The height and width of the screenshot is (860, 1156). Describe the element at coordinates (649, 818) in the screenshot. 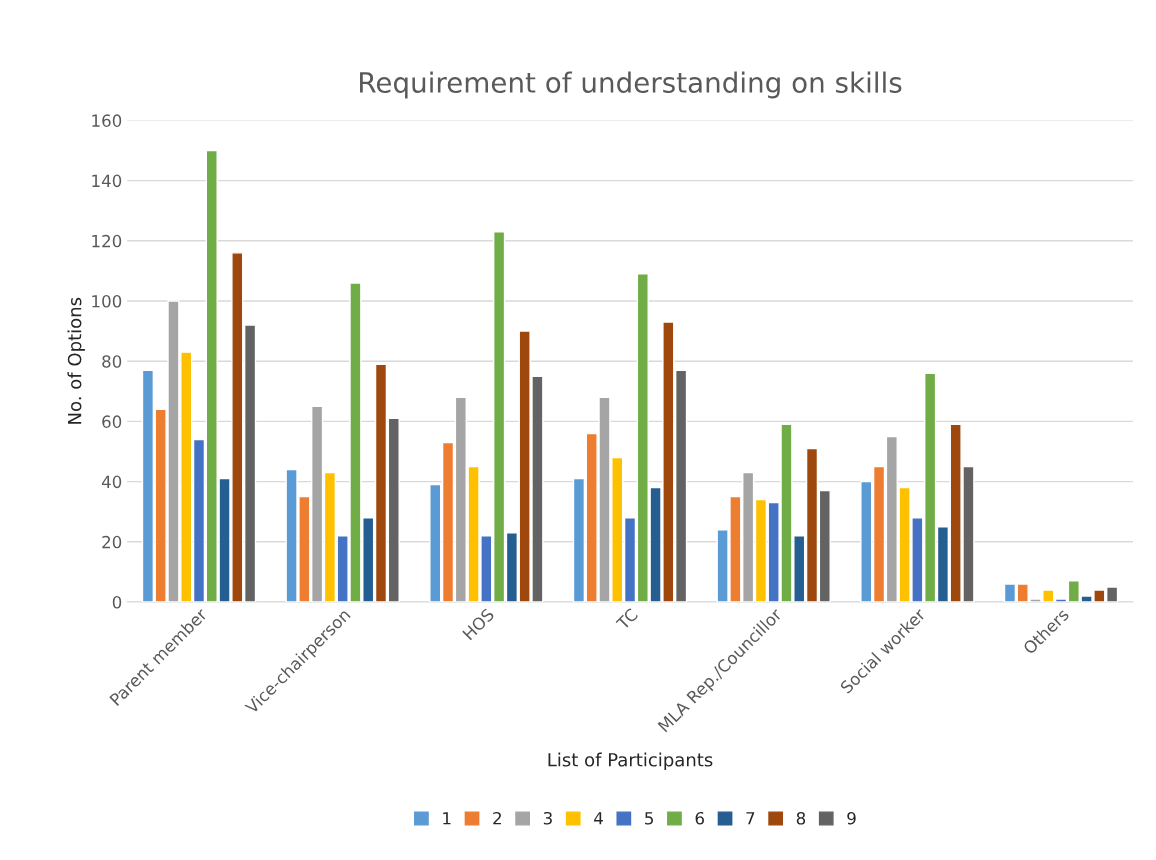

I see `legend-label: 5` at that location.